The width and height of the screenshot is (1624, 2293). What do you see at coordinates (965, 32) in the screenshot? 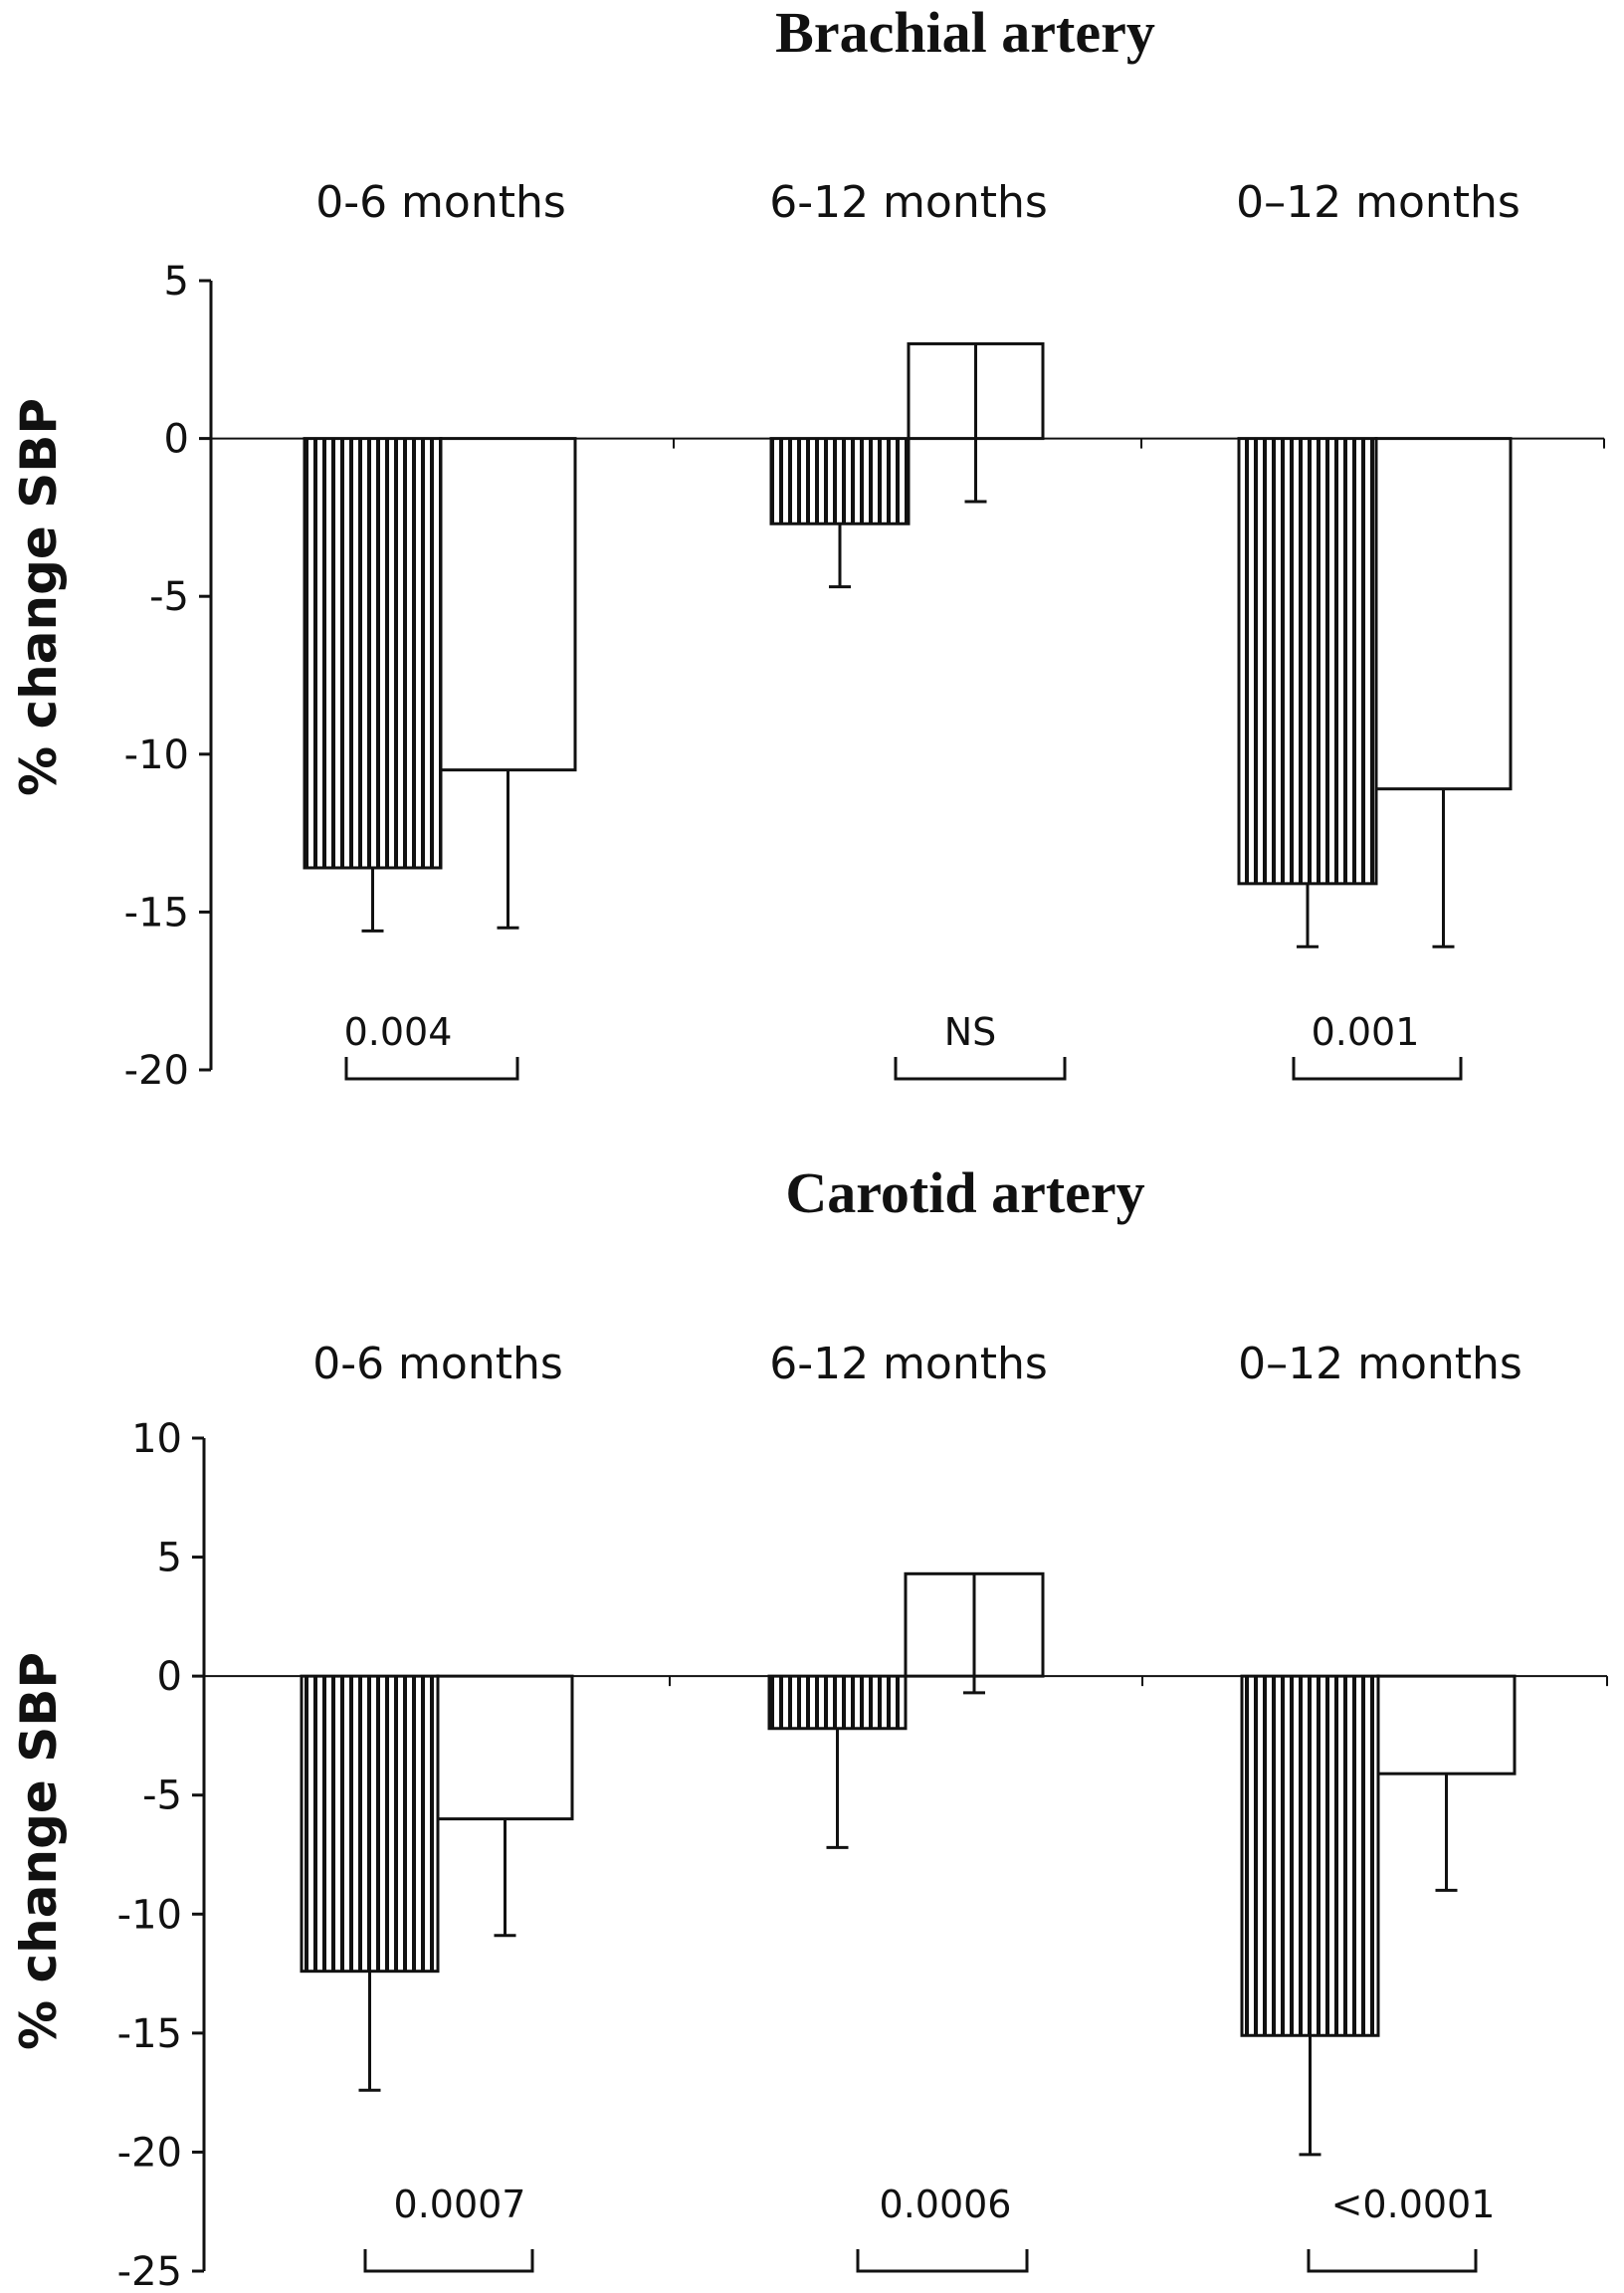
I see `panel-title: Brachial artery` at bounding box center [965, 32].